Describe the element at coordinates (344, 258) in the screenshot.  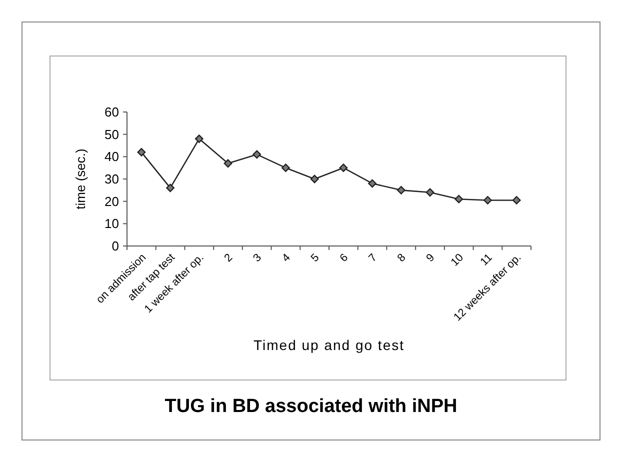
I see `x-tick-label: 6` at that location.